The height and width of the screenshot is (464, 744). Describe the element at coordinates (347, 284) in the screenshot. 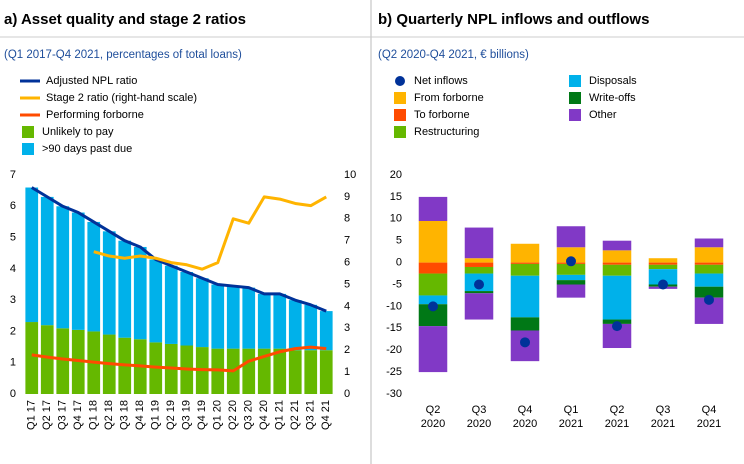

I see `y2-tick-label: 5` at that location.